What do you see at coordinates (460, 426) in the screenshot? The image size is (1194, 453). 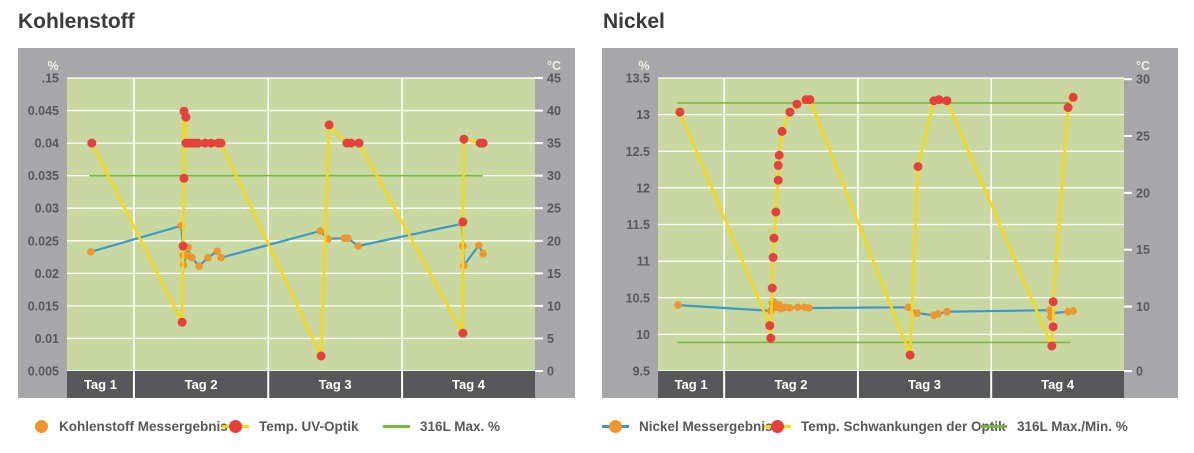 I see `legend-label: 316L Max. %` at bounding box center [460, 426].